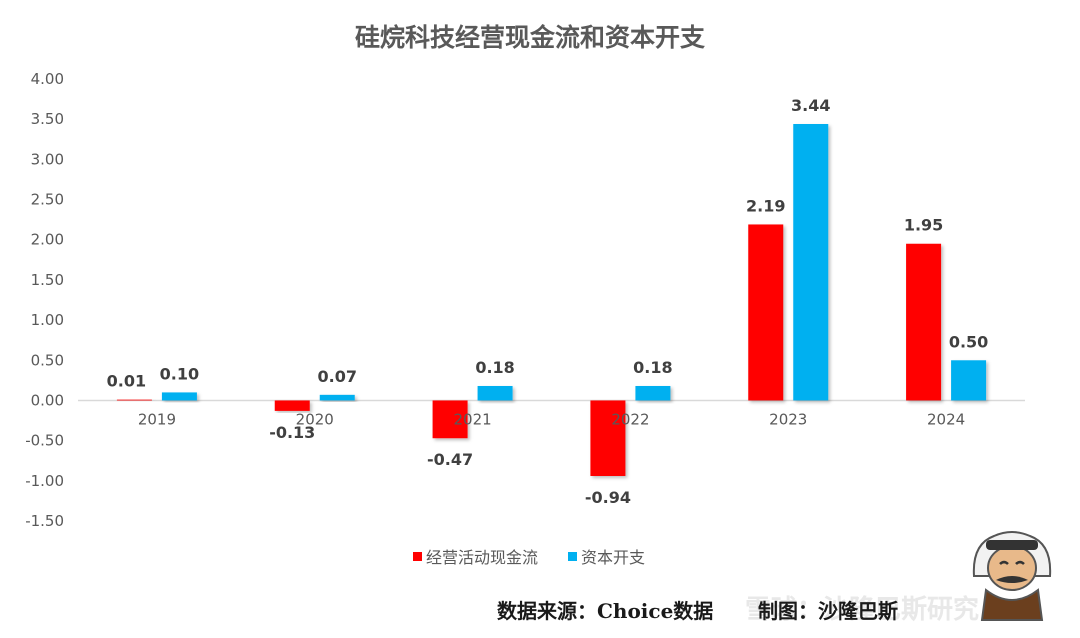  What do you see at coordinates (47, 119) in the screenshot?
I see `y-tick-label: 3.50` at bounding box center [47, 119].